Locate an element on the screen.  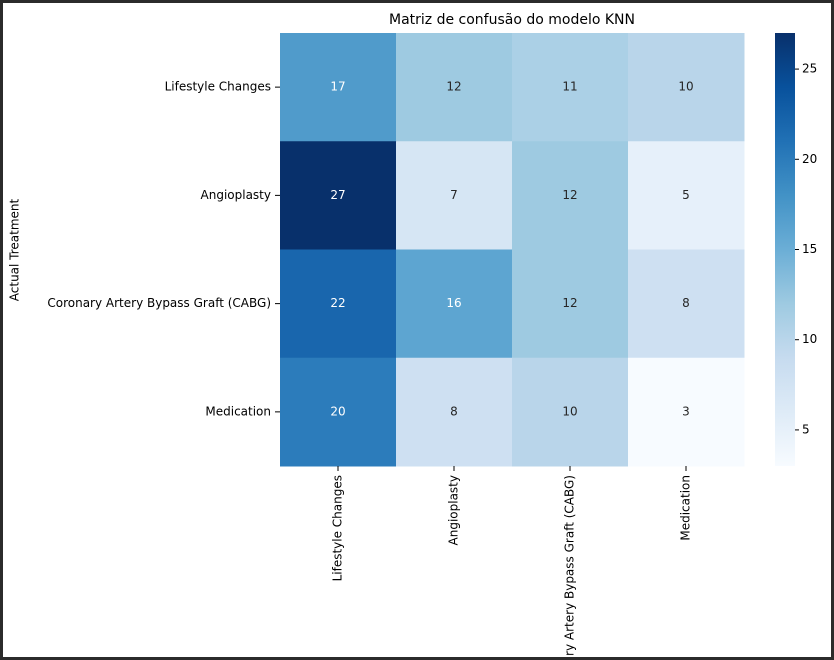
cell-label: 22 is located at coordinates (337, 303).